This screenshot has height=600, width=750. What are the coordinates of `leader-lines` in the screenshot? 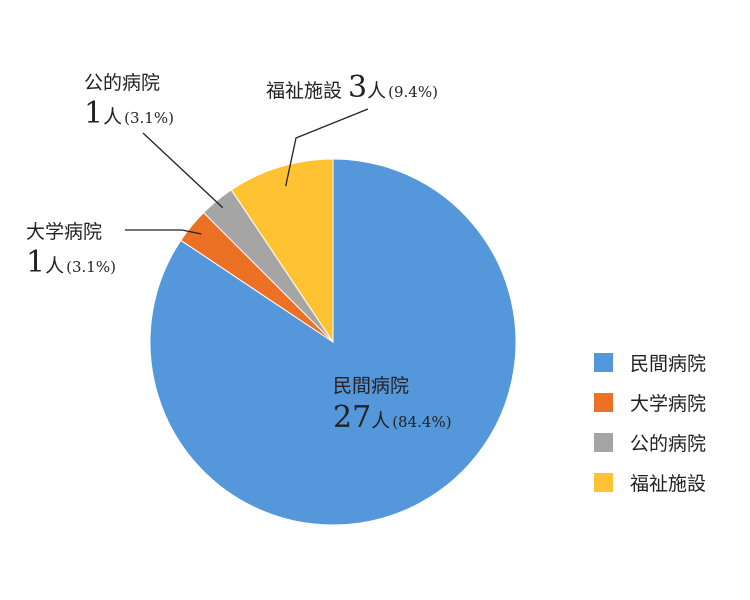 It's located at (247, 171).